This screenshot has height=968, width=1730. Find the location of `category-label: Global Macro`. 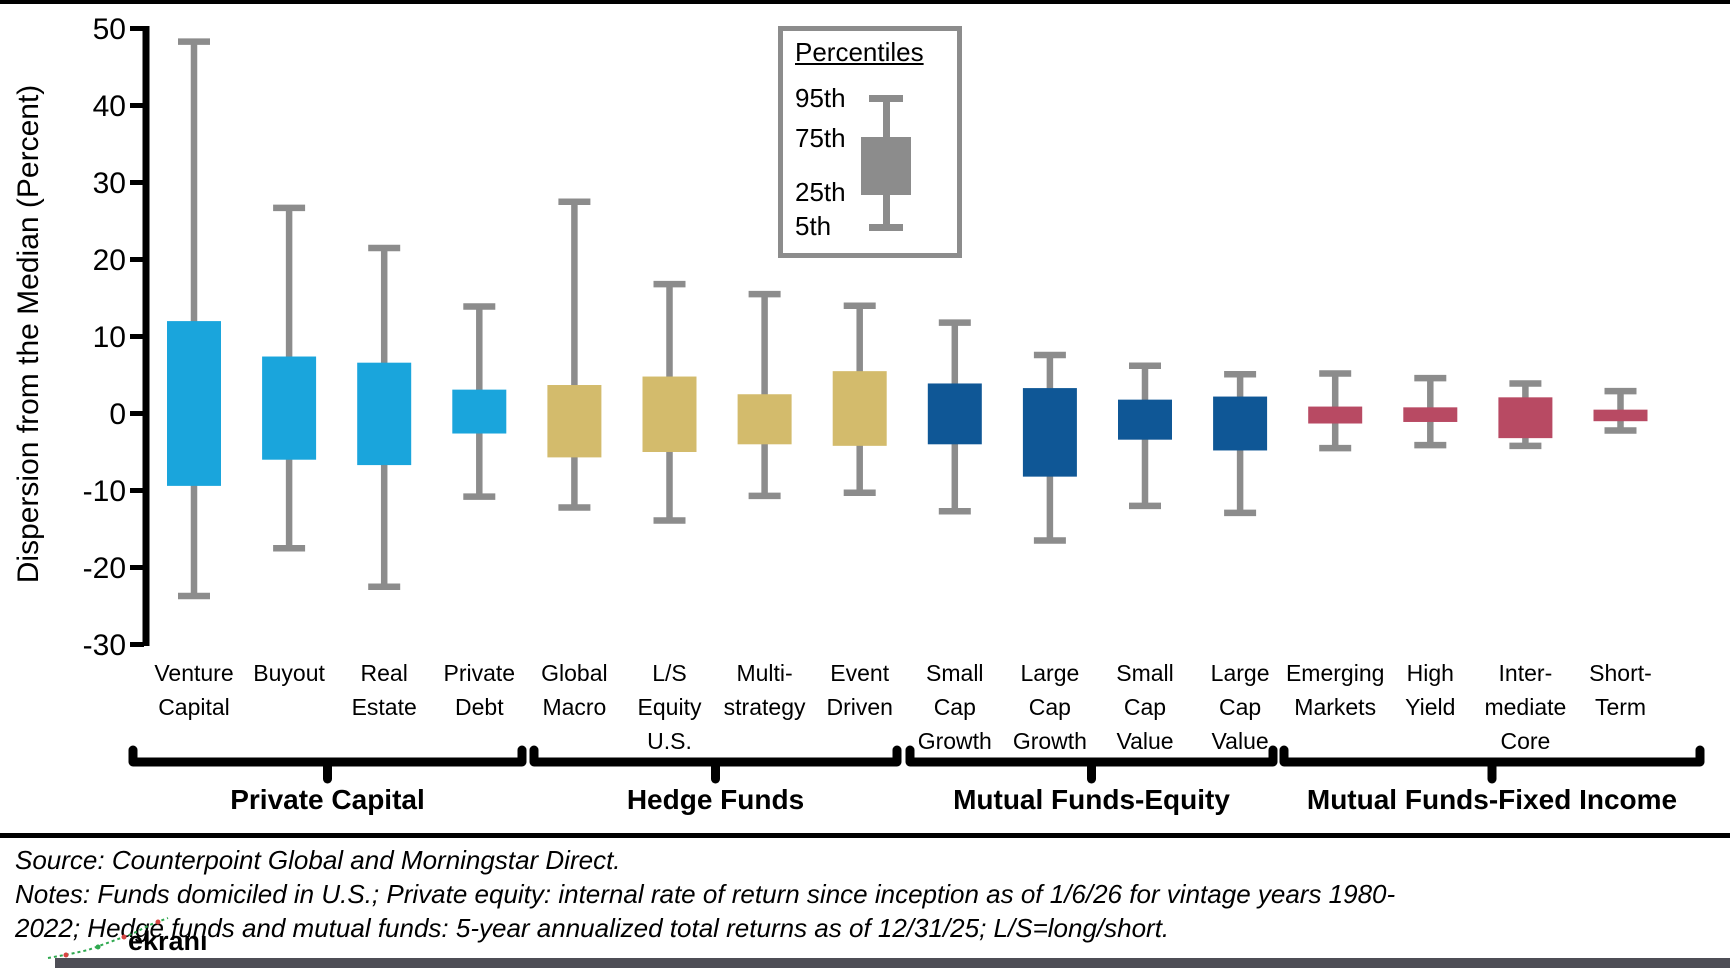

category-label: Global Macro is located at coordinates (574, 690).